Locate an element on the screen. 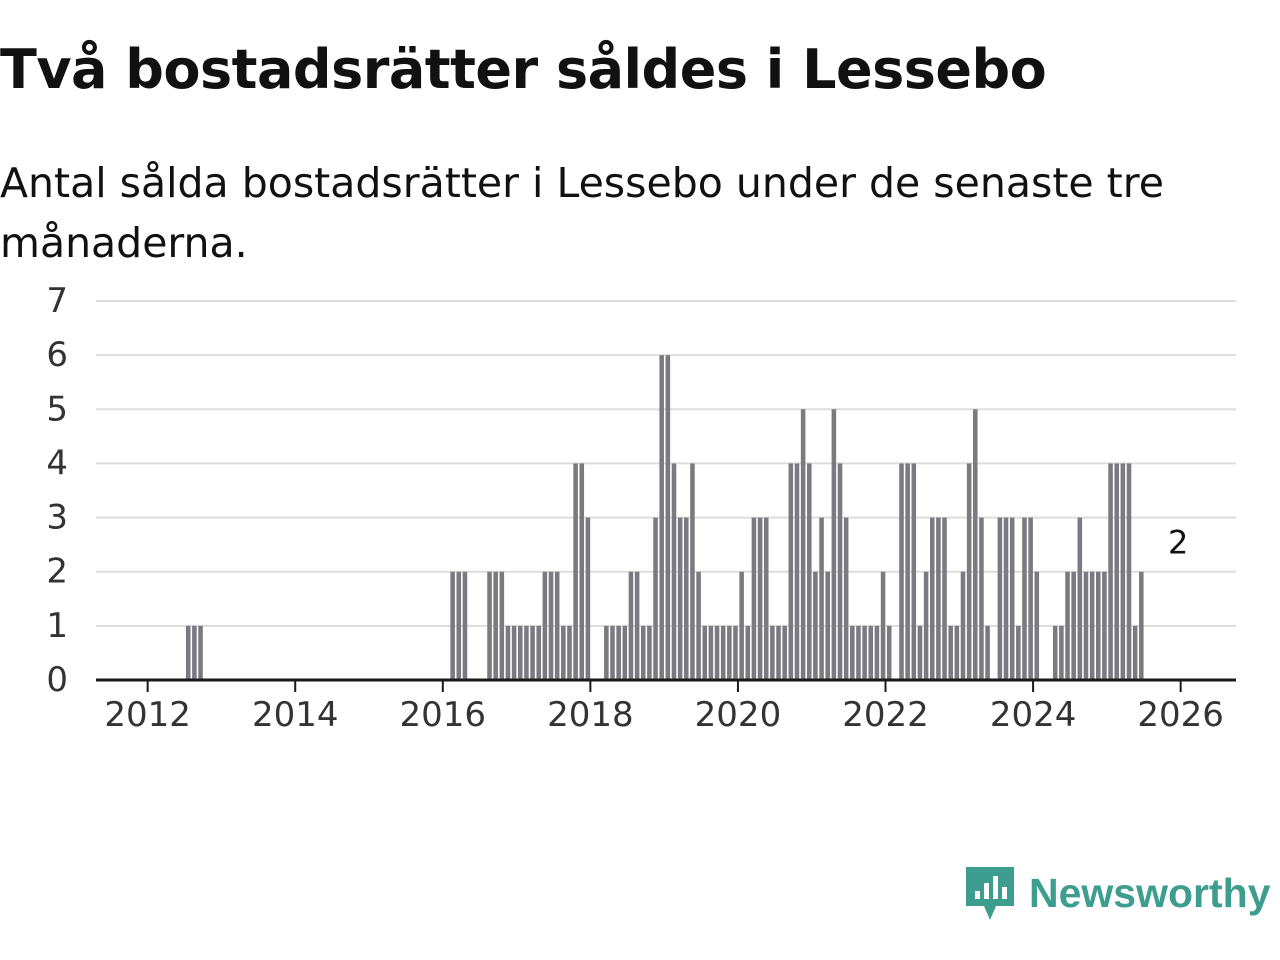 This screenshot has width=1280, height=960. x-tick-label: 2018 is located at coordinates (590, 715).